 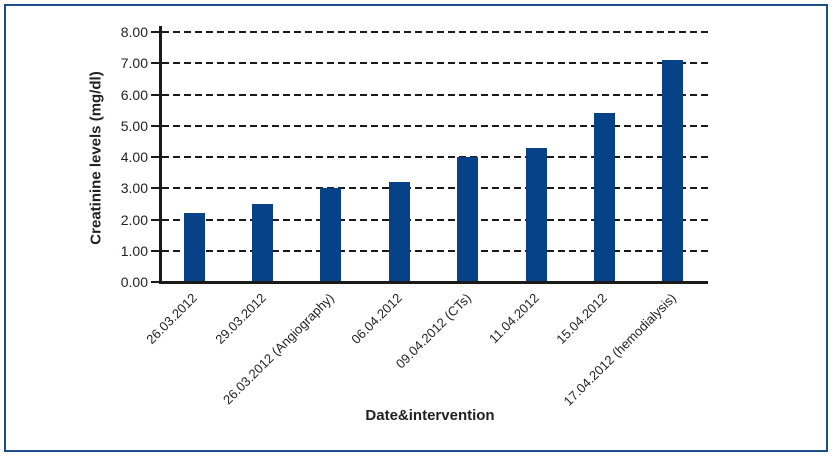 I want to click on y-tick-label: 4.00, so click(x=134, y=157).